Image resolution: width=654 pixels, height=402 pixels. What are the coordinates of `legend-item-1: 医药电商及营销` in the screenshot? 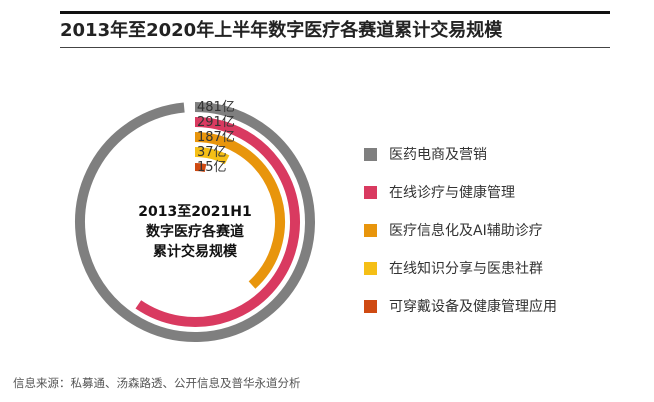 It's located at (425, 154).